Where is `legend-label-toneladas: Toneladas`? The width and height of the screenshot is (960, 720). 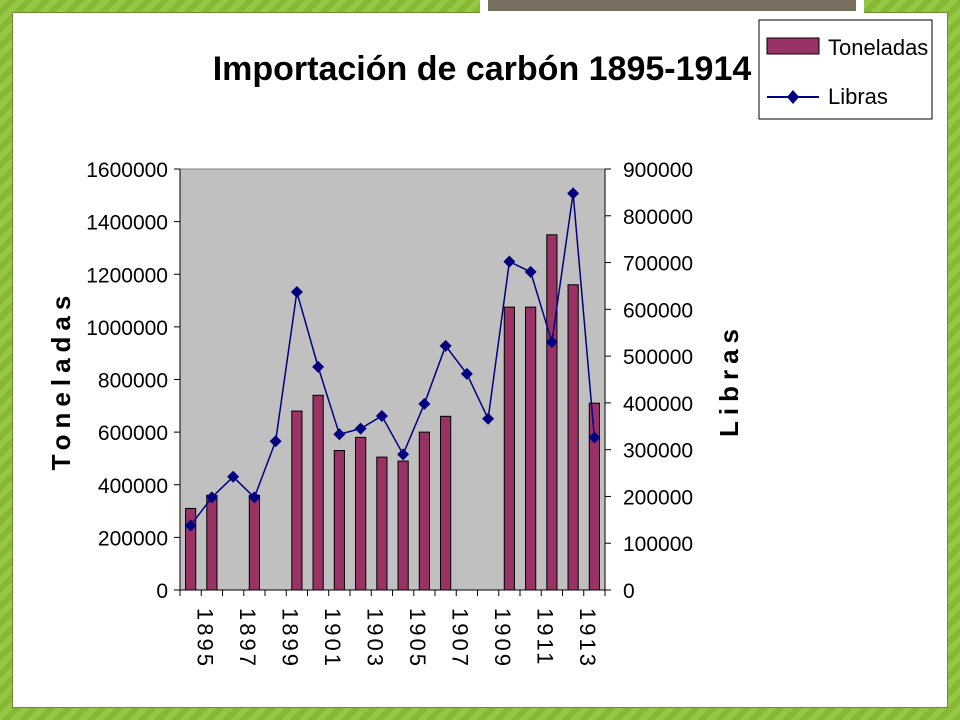 legend-label-toneladas: Toneladas is located at coordinates (878, 47).